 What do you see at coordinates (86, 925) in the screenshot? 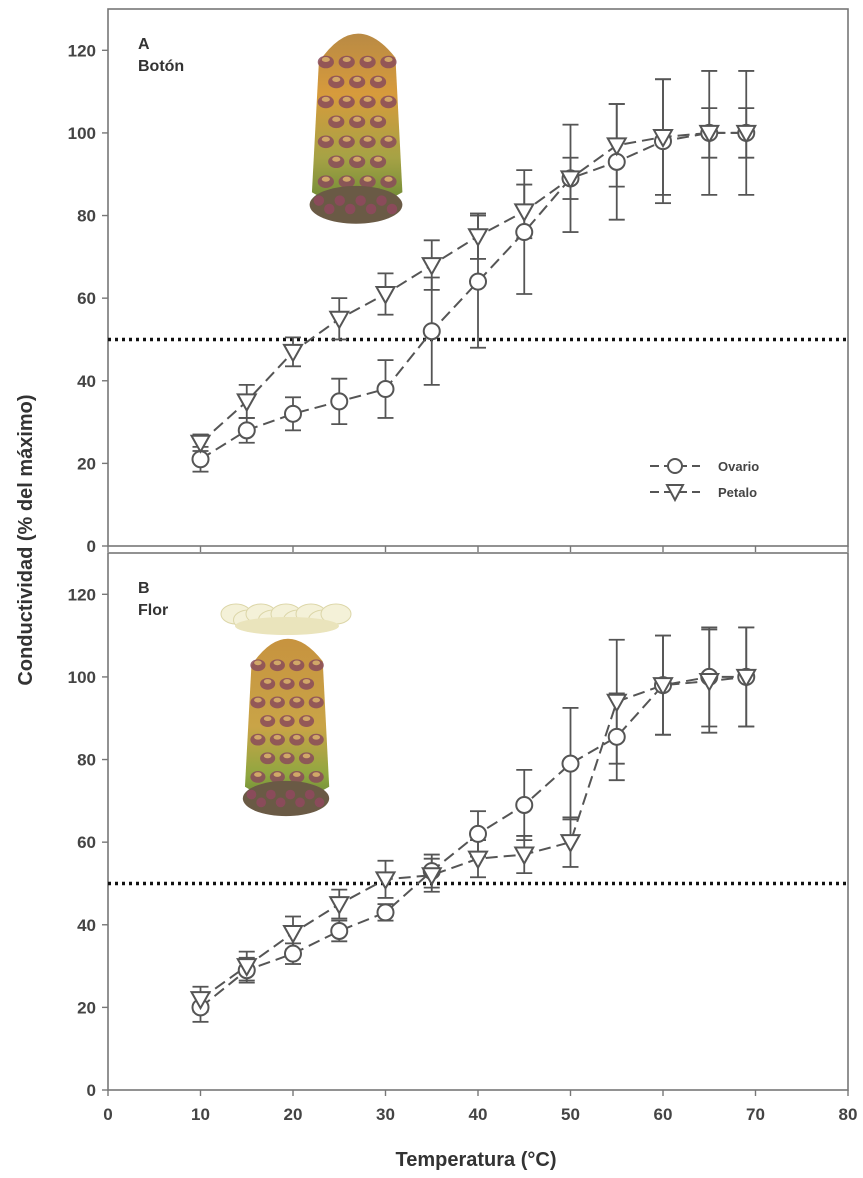
I see `panel-b-y-tick-label: 40` at bounding box center [86, 925].